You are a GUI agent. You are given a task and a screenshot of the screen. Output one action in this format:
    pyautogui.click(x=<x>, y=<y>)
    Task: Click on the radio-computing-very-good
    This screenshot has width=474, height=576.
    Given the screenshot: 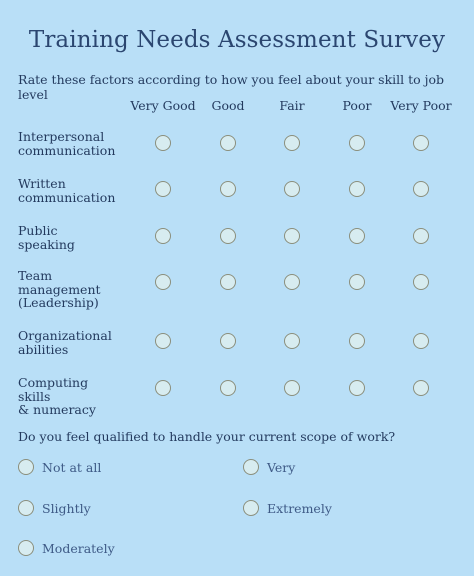 What is the action you would take?
    pyautogui.click(x=163, y=388)
    